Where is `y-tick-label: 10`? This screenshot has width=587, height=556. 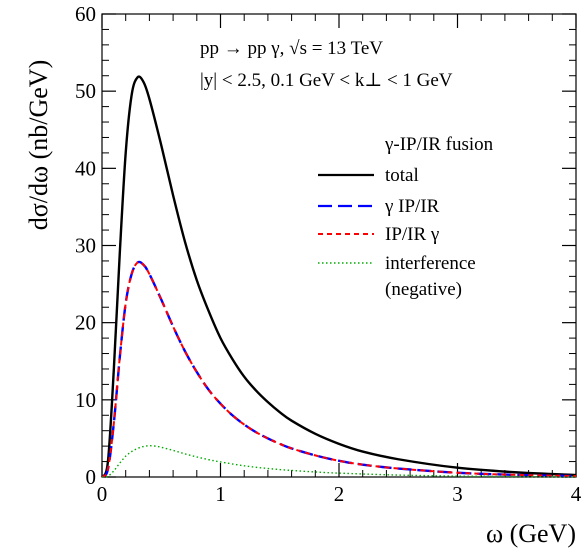
y-tick-label: 10 is located at coordinates (85, 400).